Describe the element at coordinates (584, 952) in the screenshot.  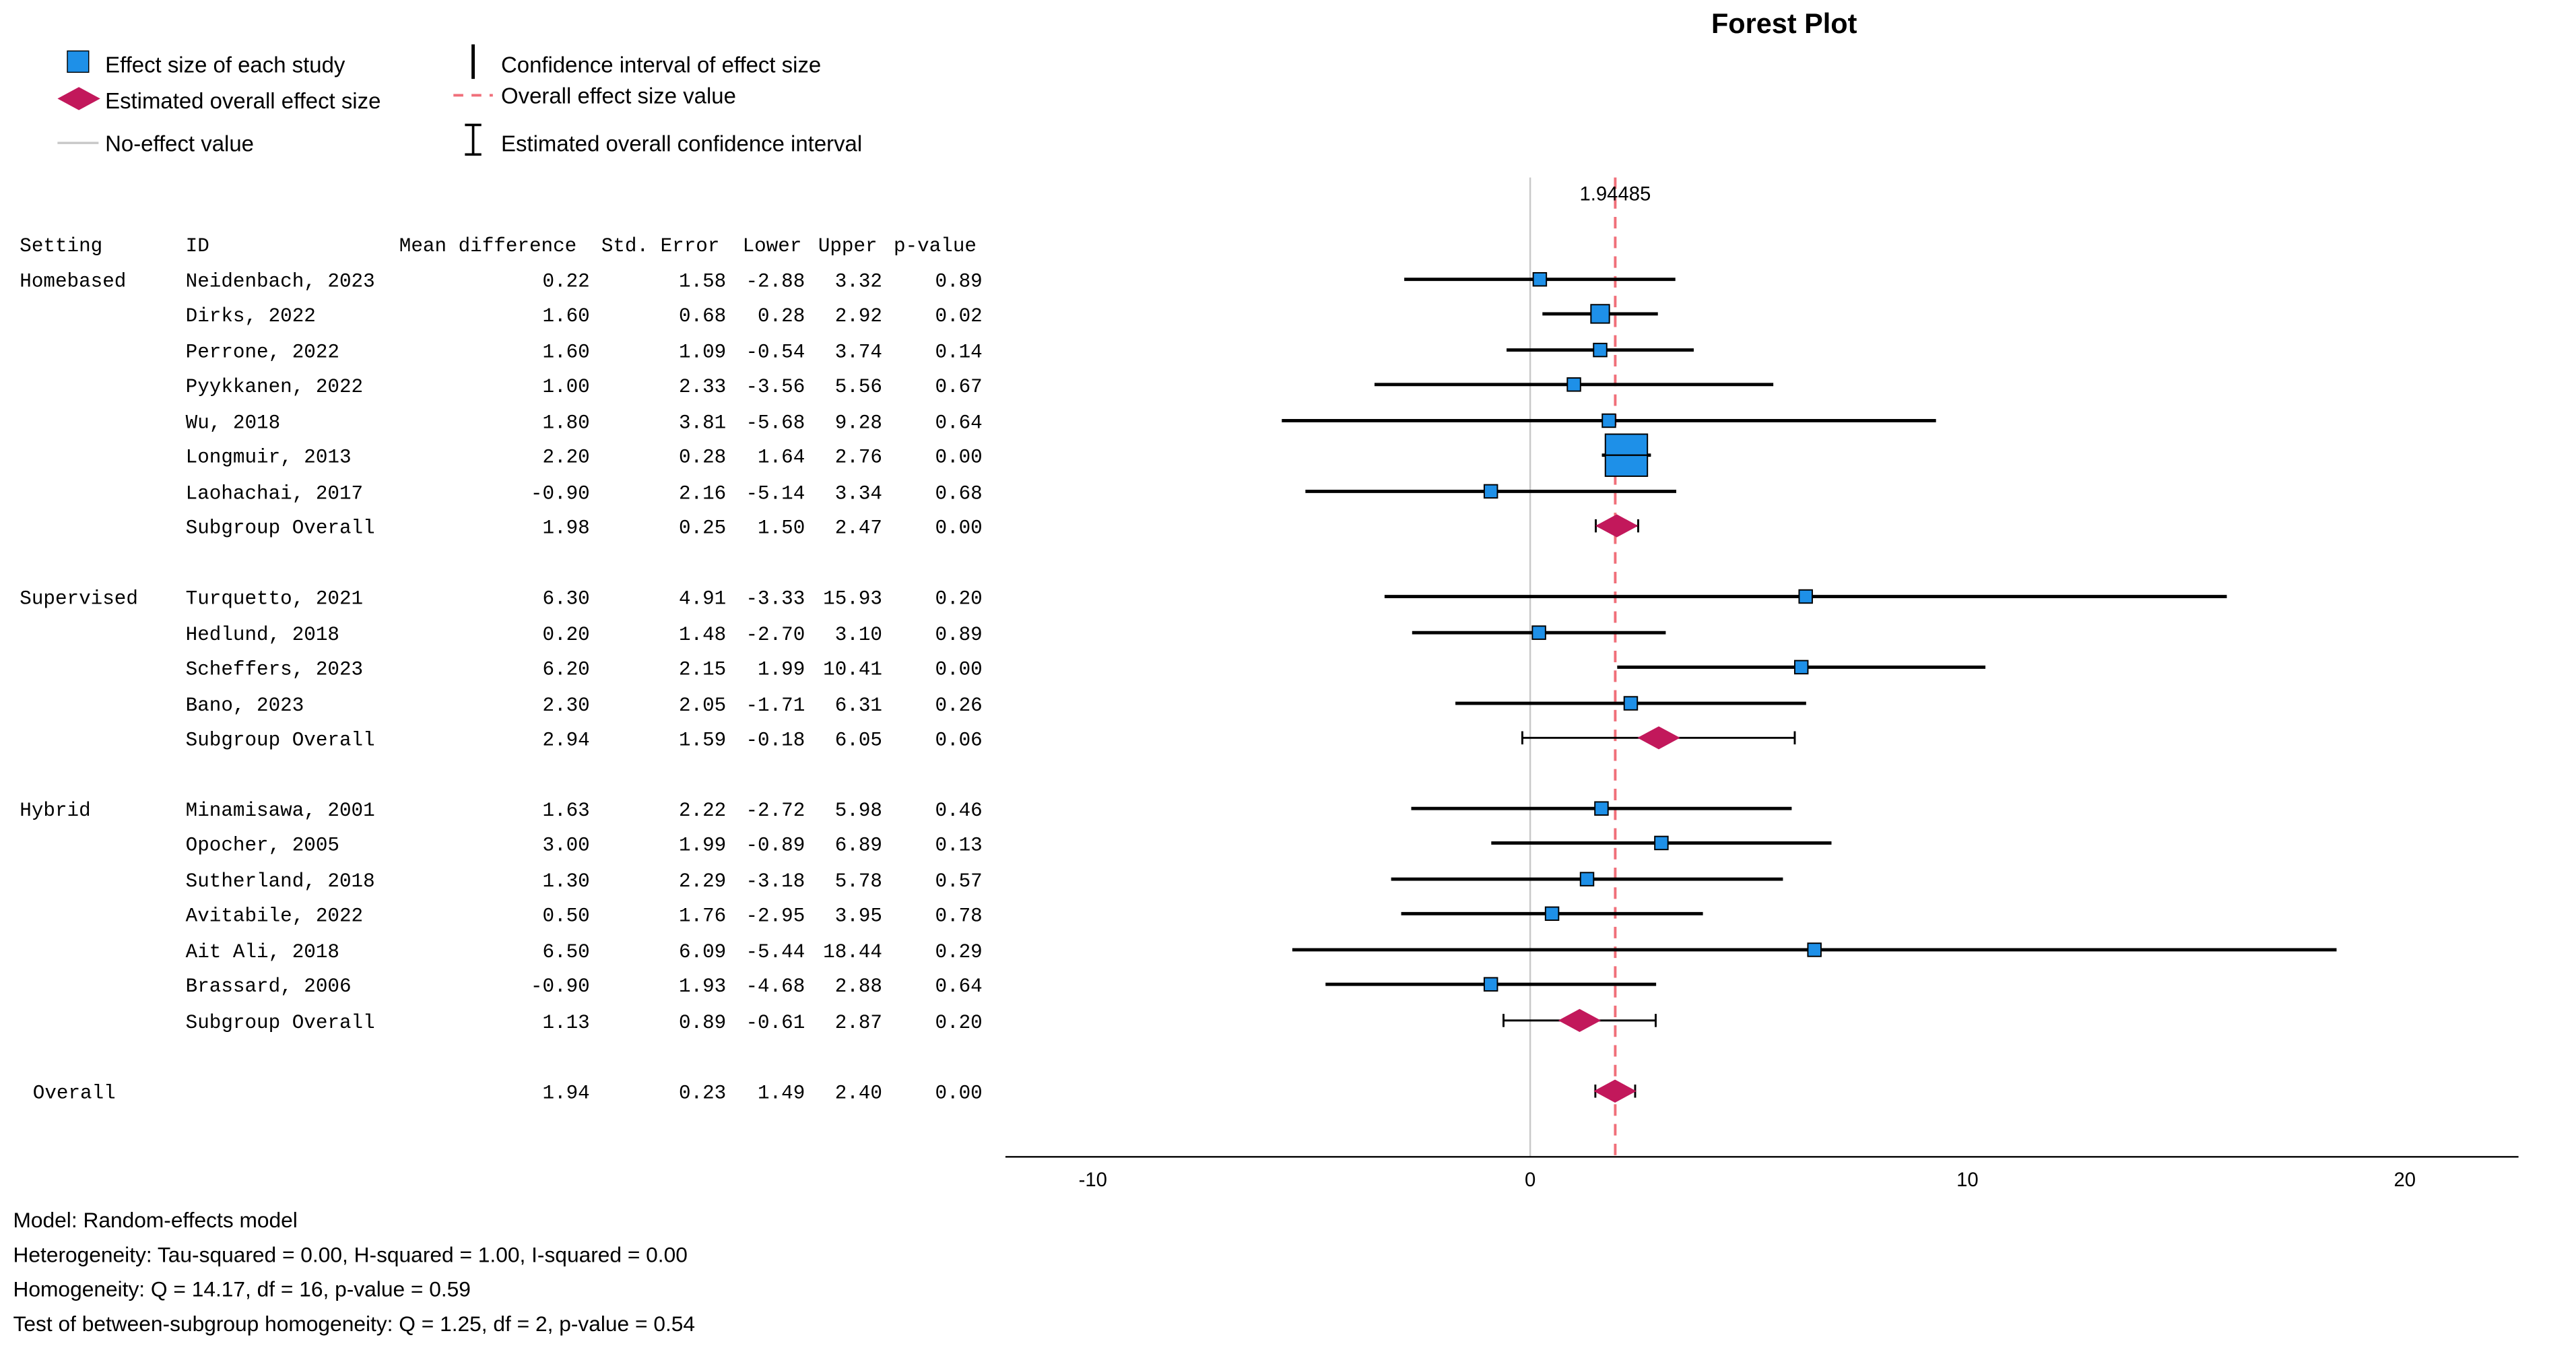
I see `table-row: Ait Ali, 2018 6.50 6.09 -5.44 18.44 0.29` at that location.